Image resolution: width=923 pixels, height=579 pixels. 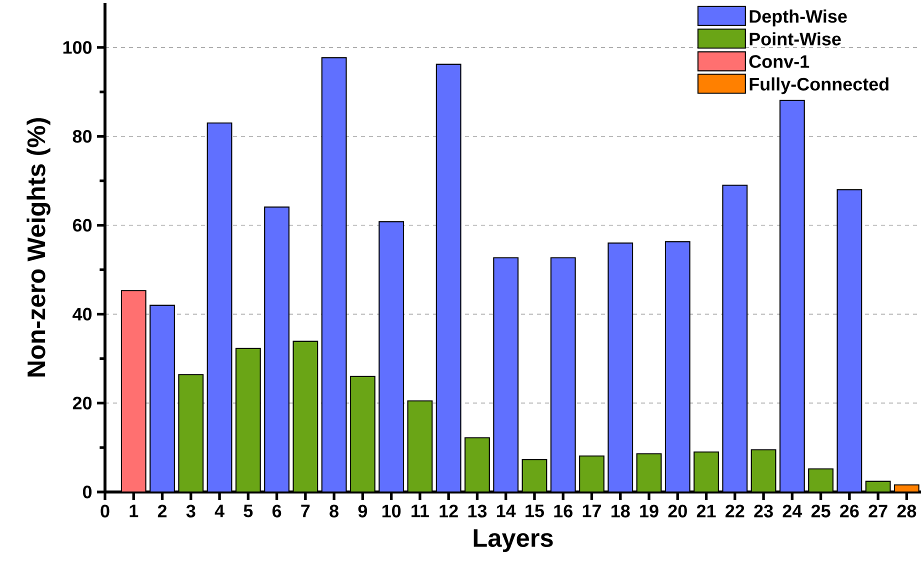 What do you see at coordinates (363, 511) in the screenshot?
I see `x-tick-label: 9` at bounding box center [363, 511].